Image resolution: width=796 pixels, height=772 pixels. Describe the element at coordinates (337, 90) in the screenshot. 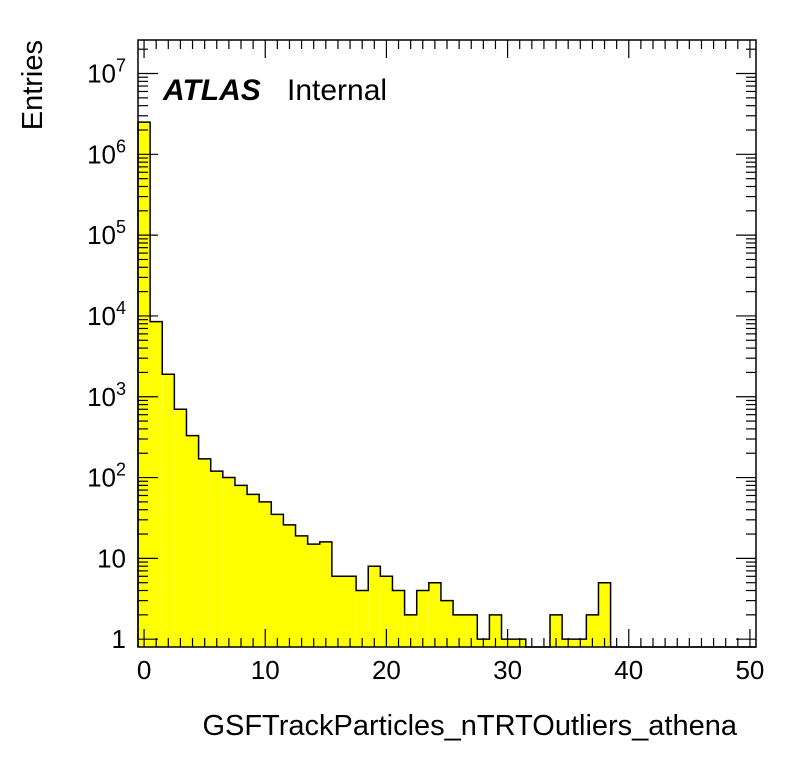

I see `status-label: Internal` at that location.